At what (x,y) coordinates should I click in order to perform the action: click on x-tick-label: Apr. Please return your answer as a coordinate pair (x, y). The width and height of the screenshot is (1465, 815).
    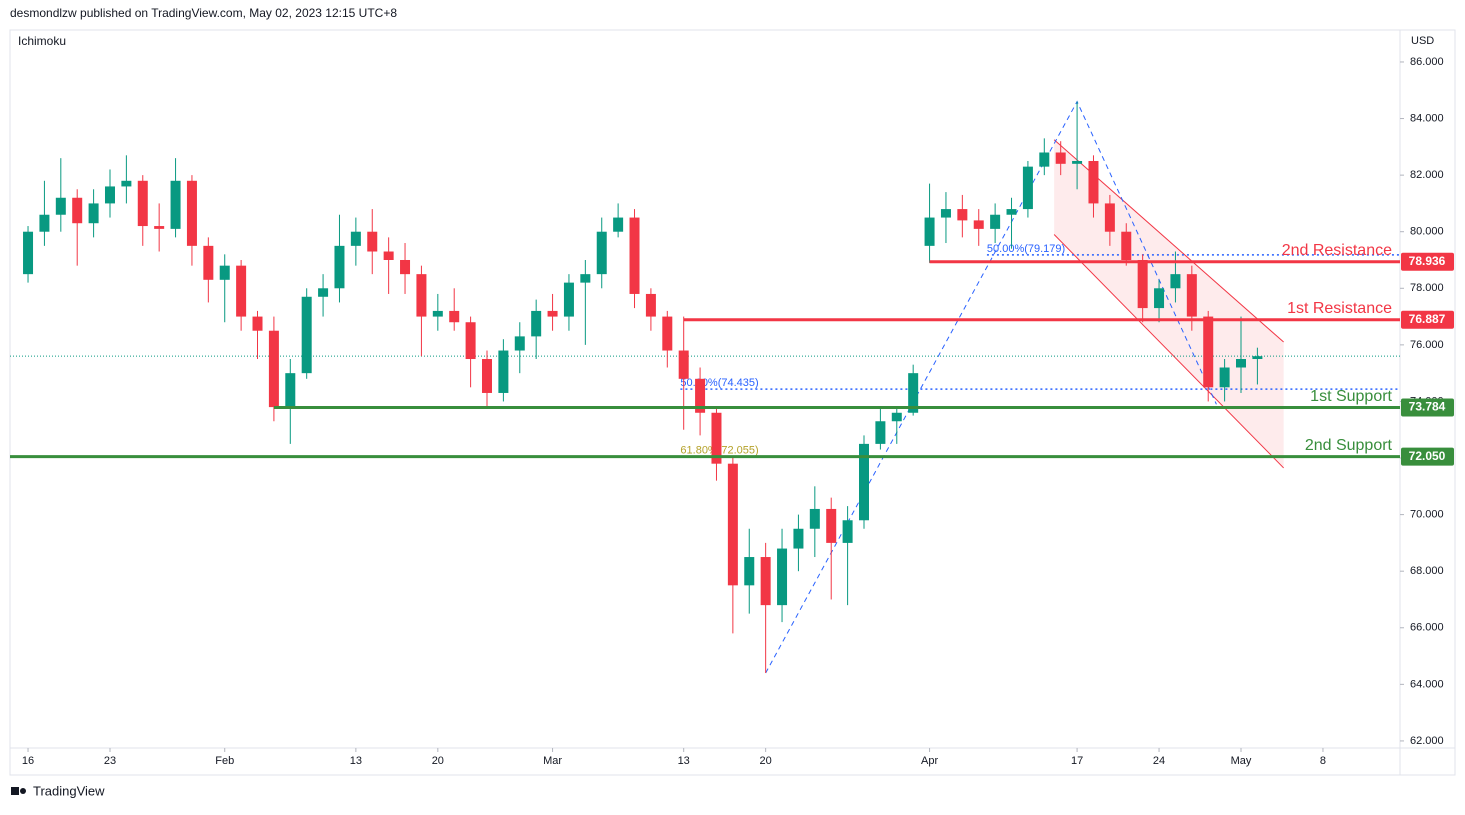
    Looking at the image, I should click on (929, 761).